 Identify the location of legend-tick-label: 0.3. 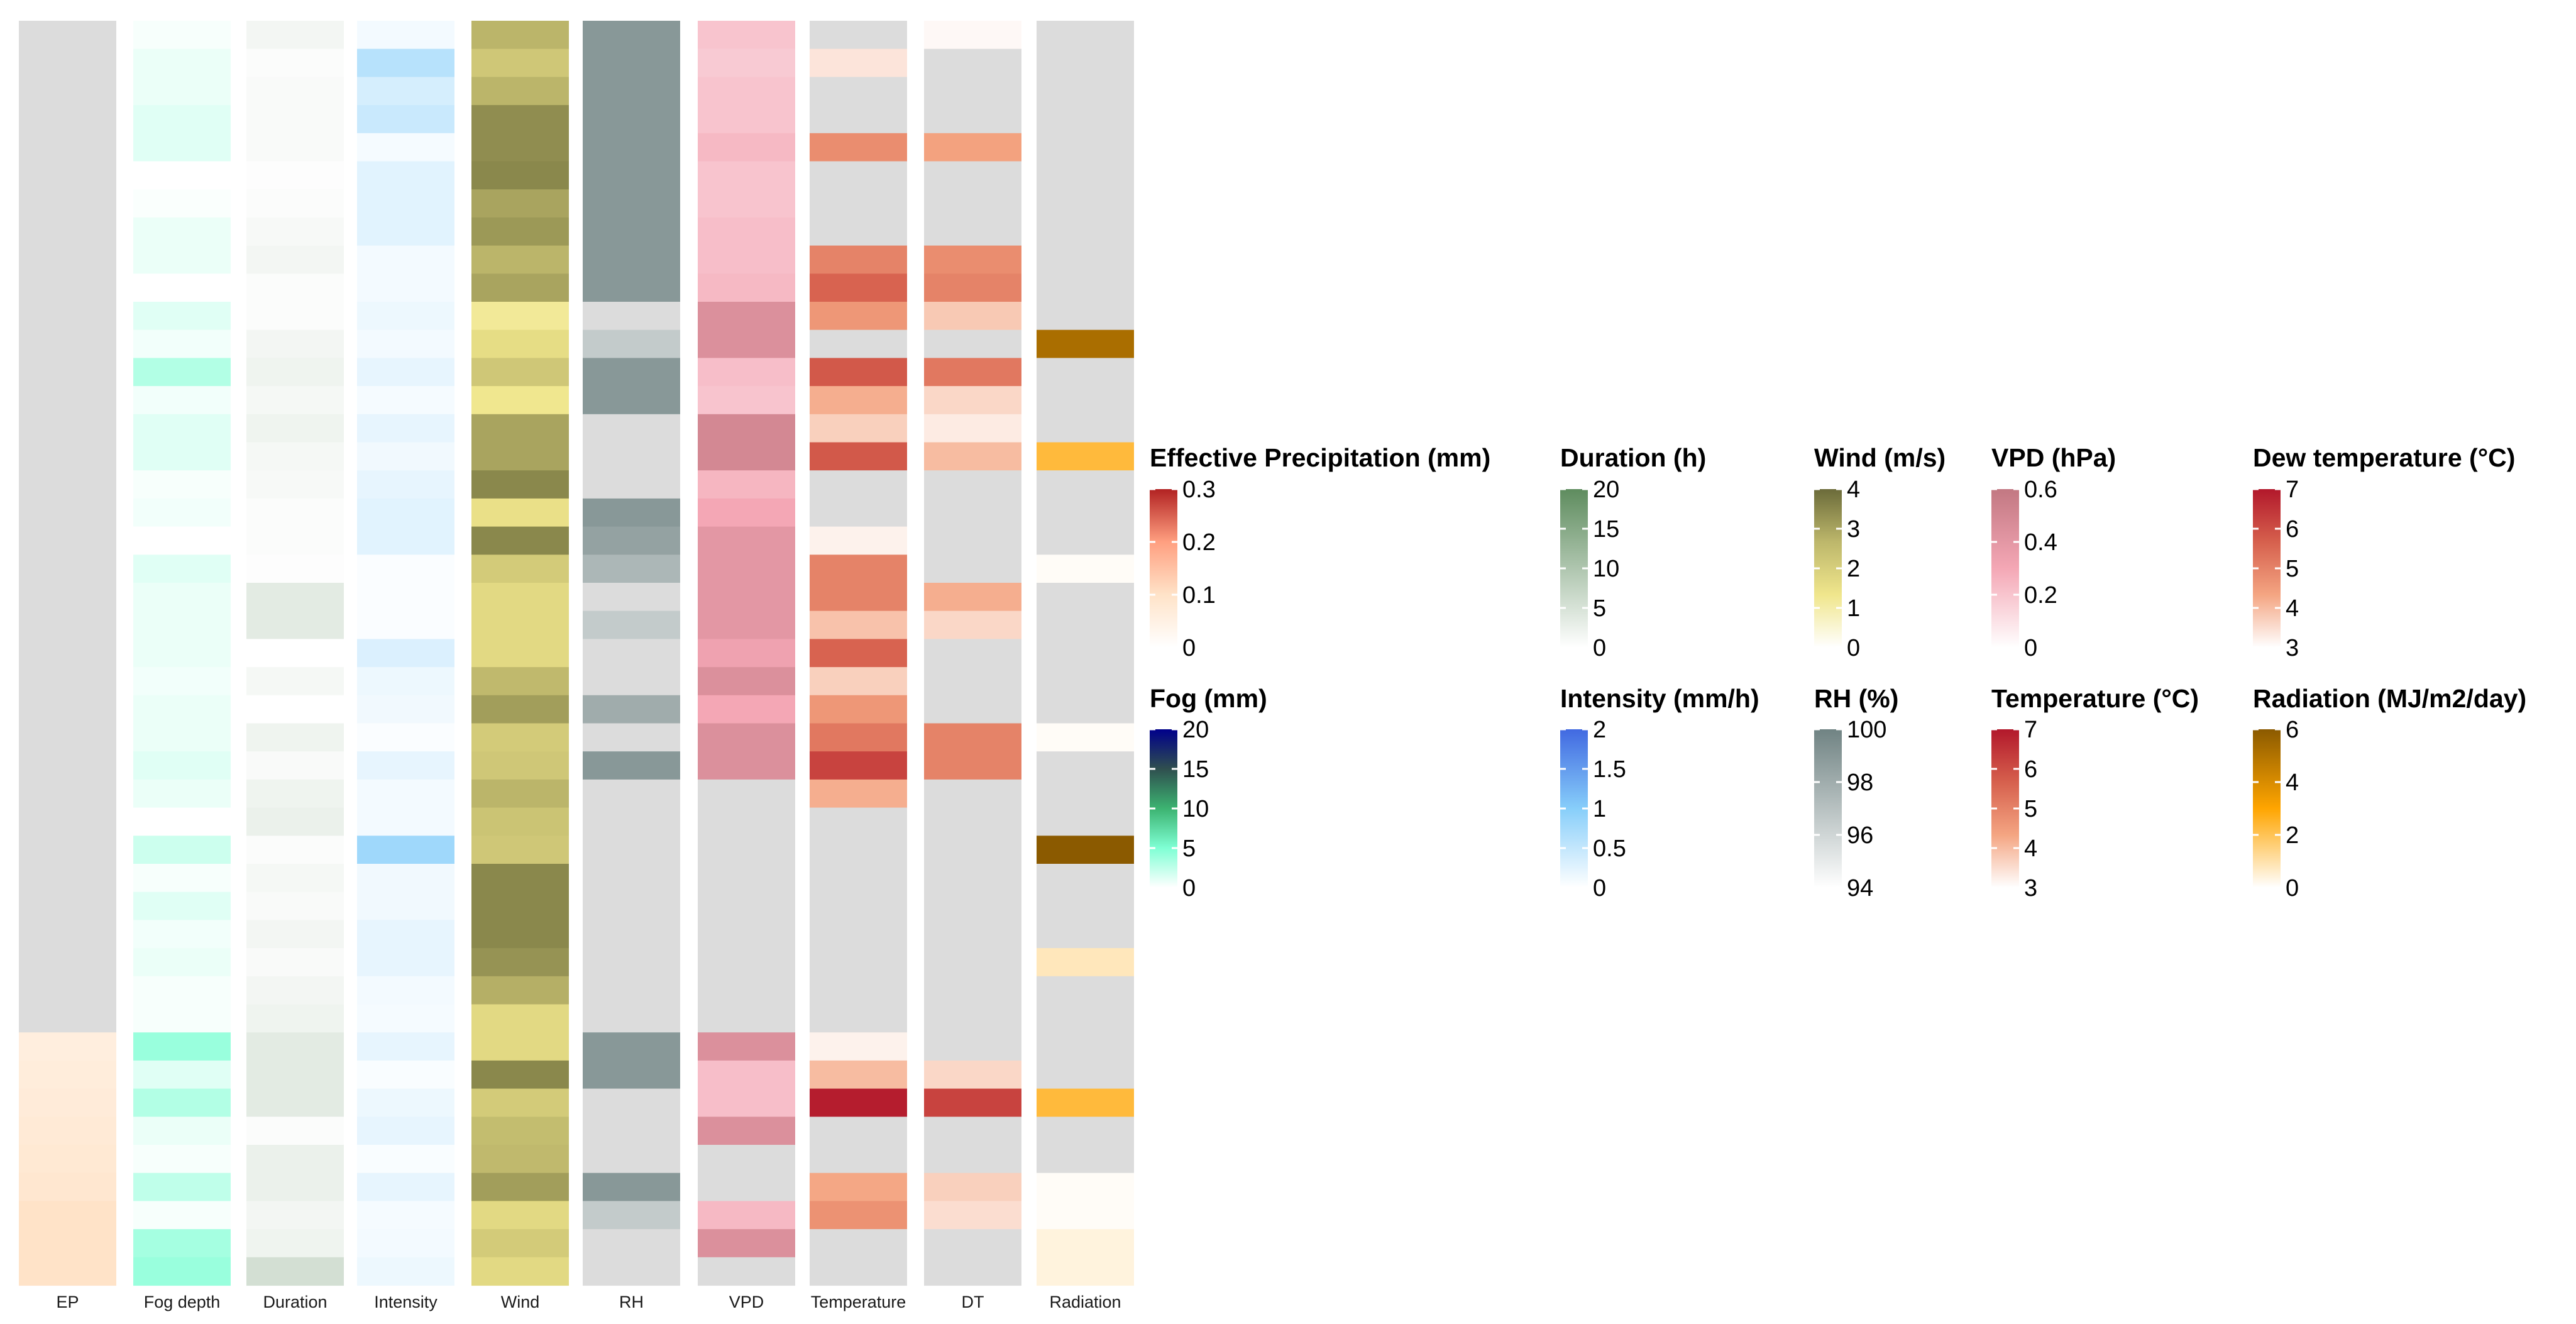
(1199, 490).